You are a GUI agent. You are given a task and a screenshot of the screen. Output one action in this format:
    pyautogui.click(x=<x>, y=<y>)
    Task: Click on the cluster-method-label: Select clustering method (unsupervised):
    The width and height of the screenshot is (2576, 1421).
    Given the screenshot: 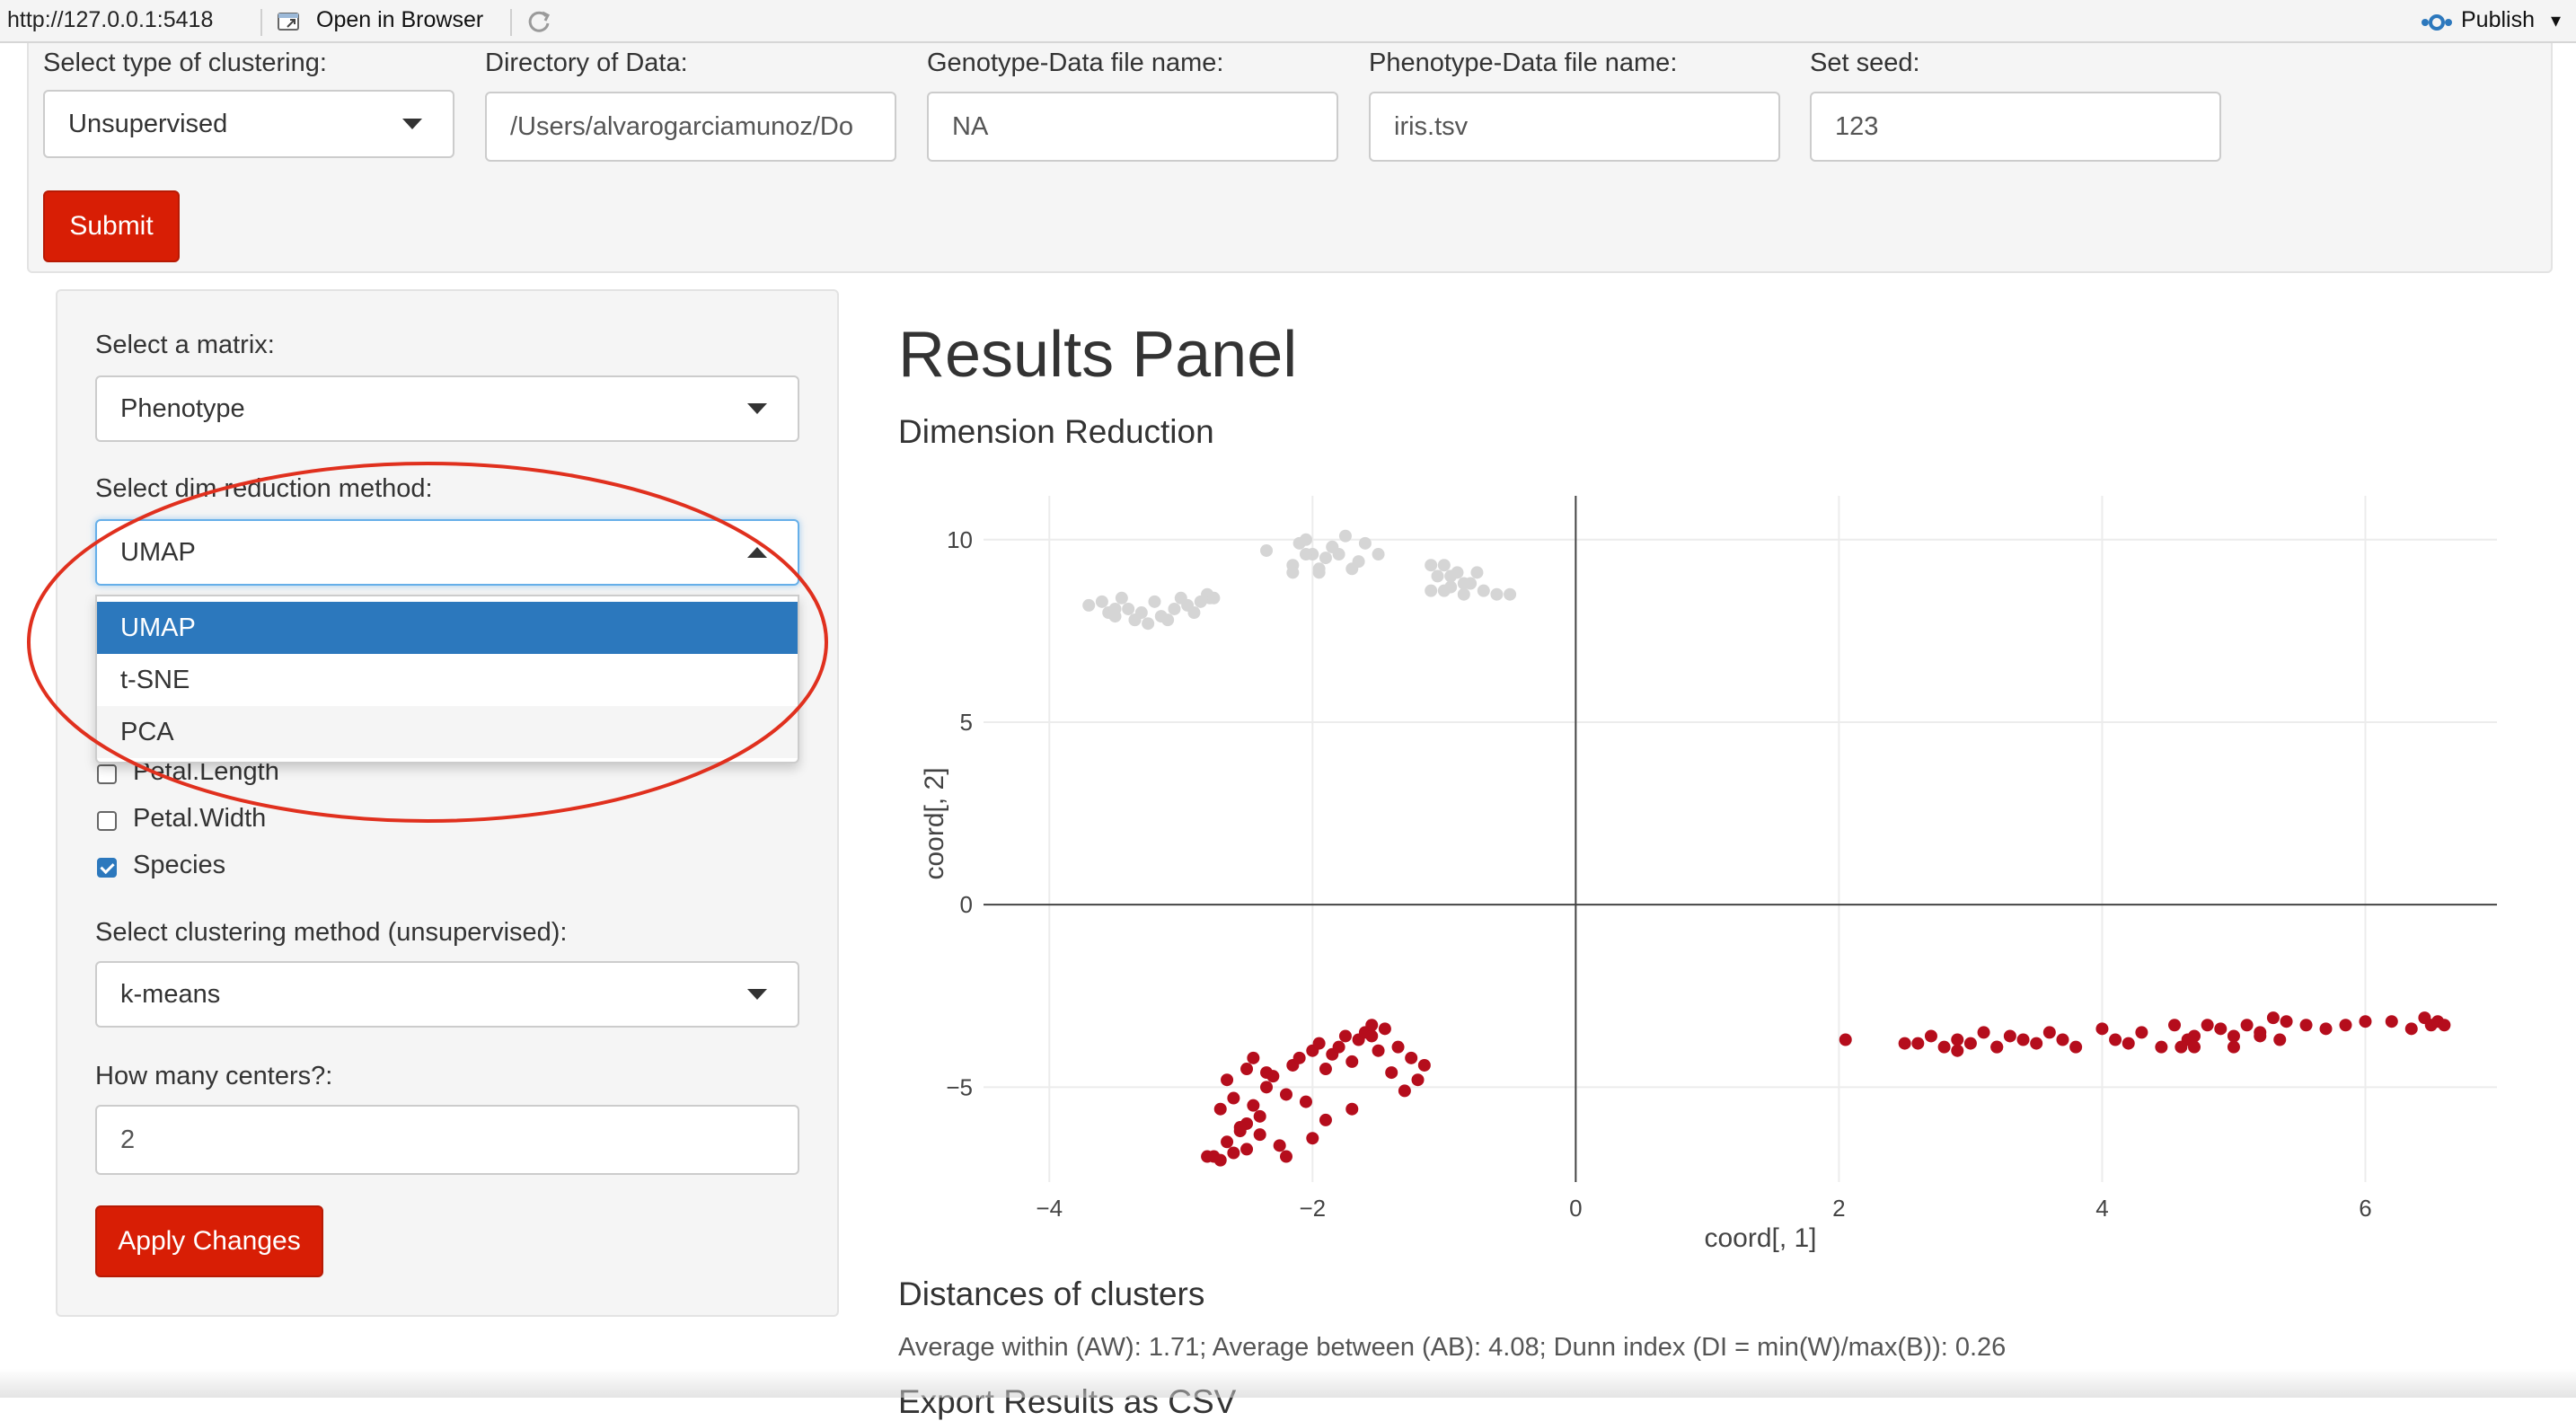 What is the action you would take?
    pyautogui.click(x=331, y=932)
    